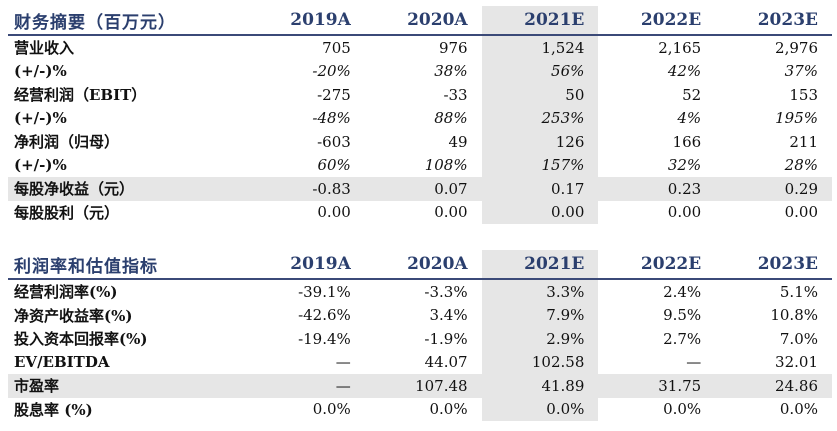 The image size is (837, 431). I want to click on cell: 24.86, so click(773, 386).